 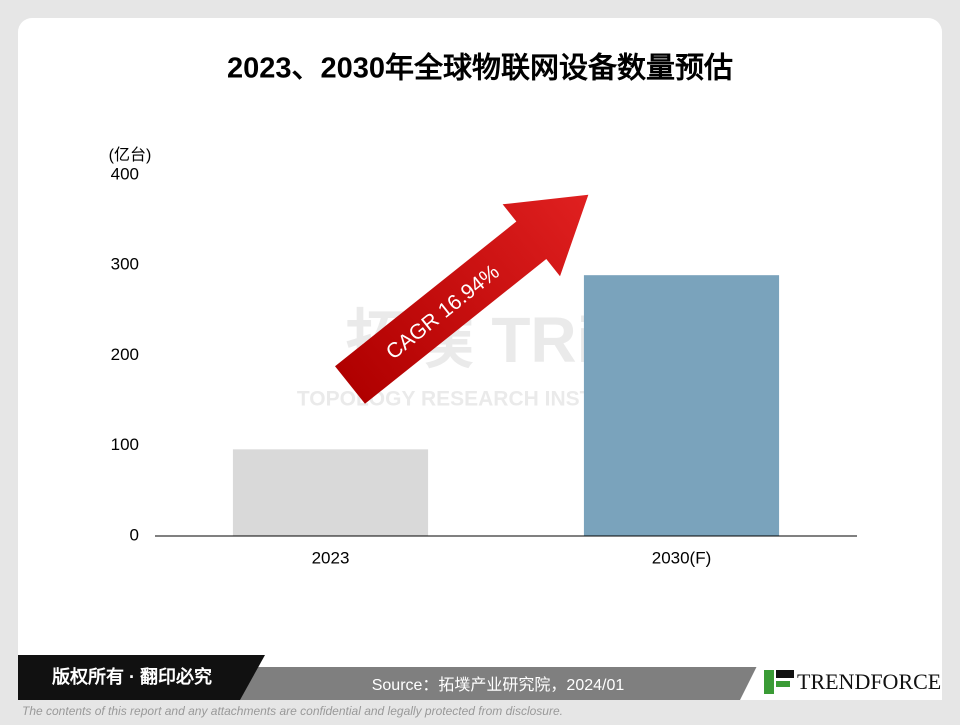 I want to click on copyright-band, so click(x=141, y=677).